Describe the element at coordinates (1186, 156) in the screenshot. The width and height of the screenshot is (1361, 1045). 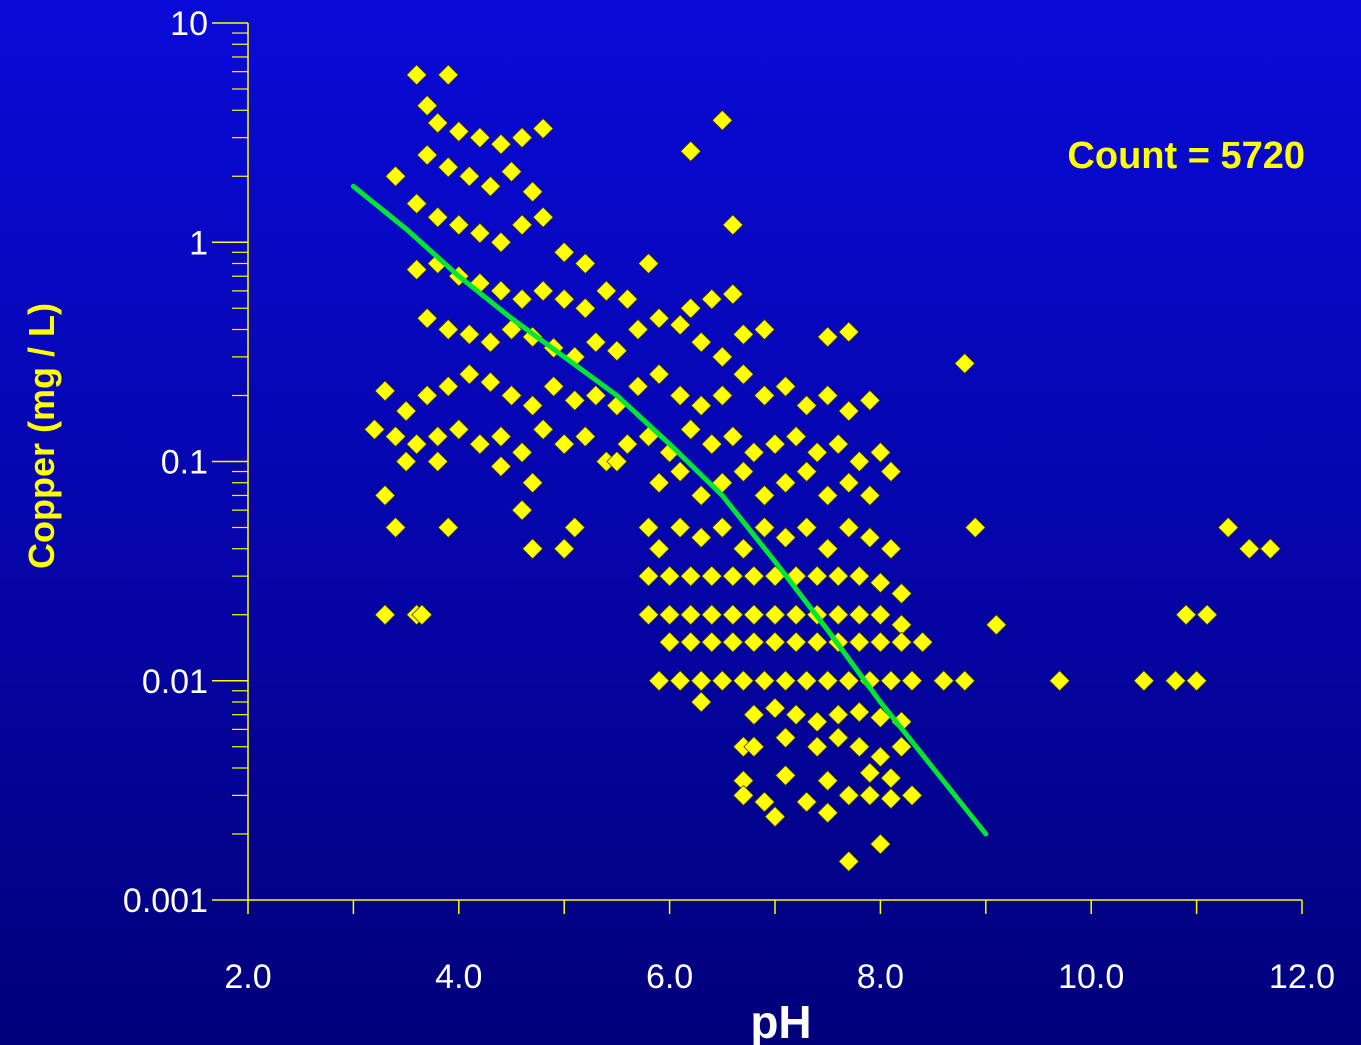
I see `count-annotation: Count = 5720` at that location.